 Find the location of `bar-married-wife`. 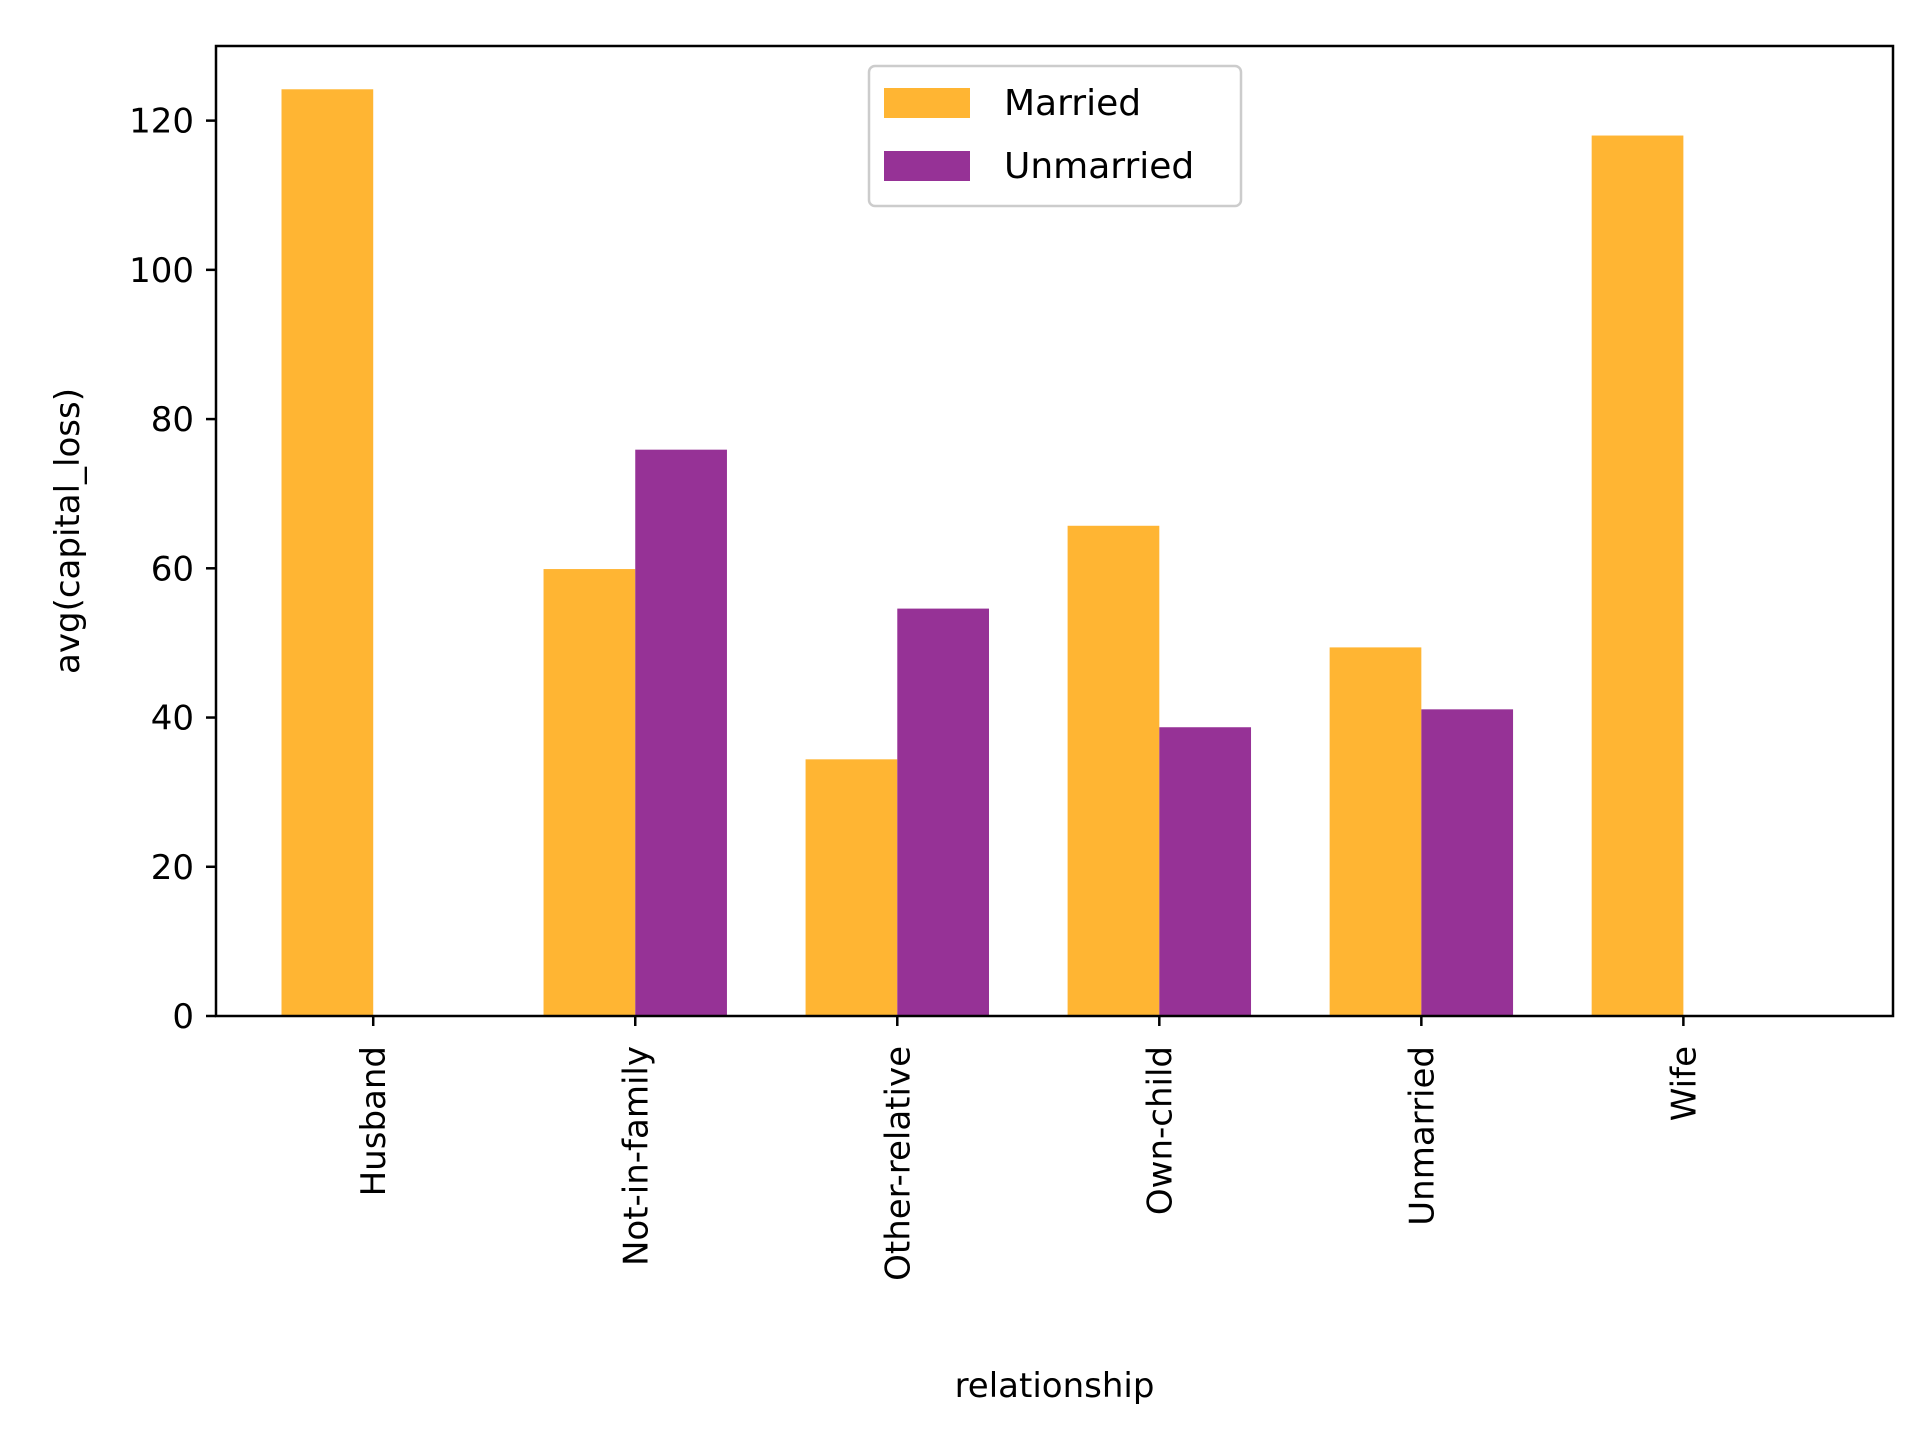

bar-married-wife is located at coordinates (1637, 576).